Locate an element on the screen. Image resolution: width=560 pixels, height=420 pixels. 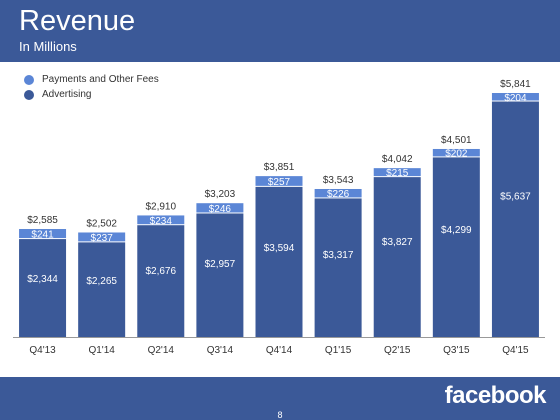
data-label-total: $2,502 is located at coordinates (101, 223).